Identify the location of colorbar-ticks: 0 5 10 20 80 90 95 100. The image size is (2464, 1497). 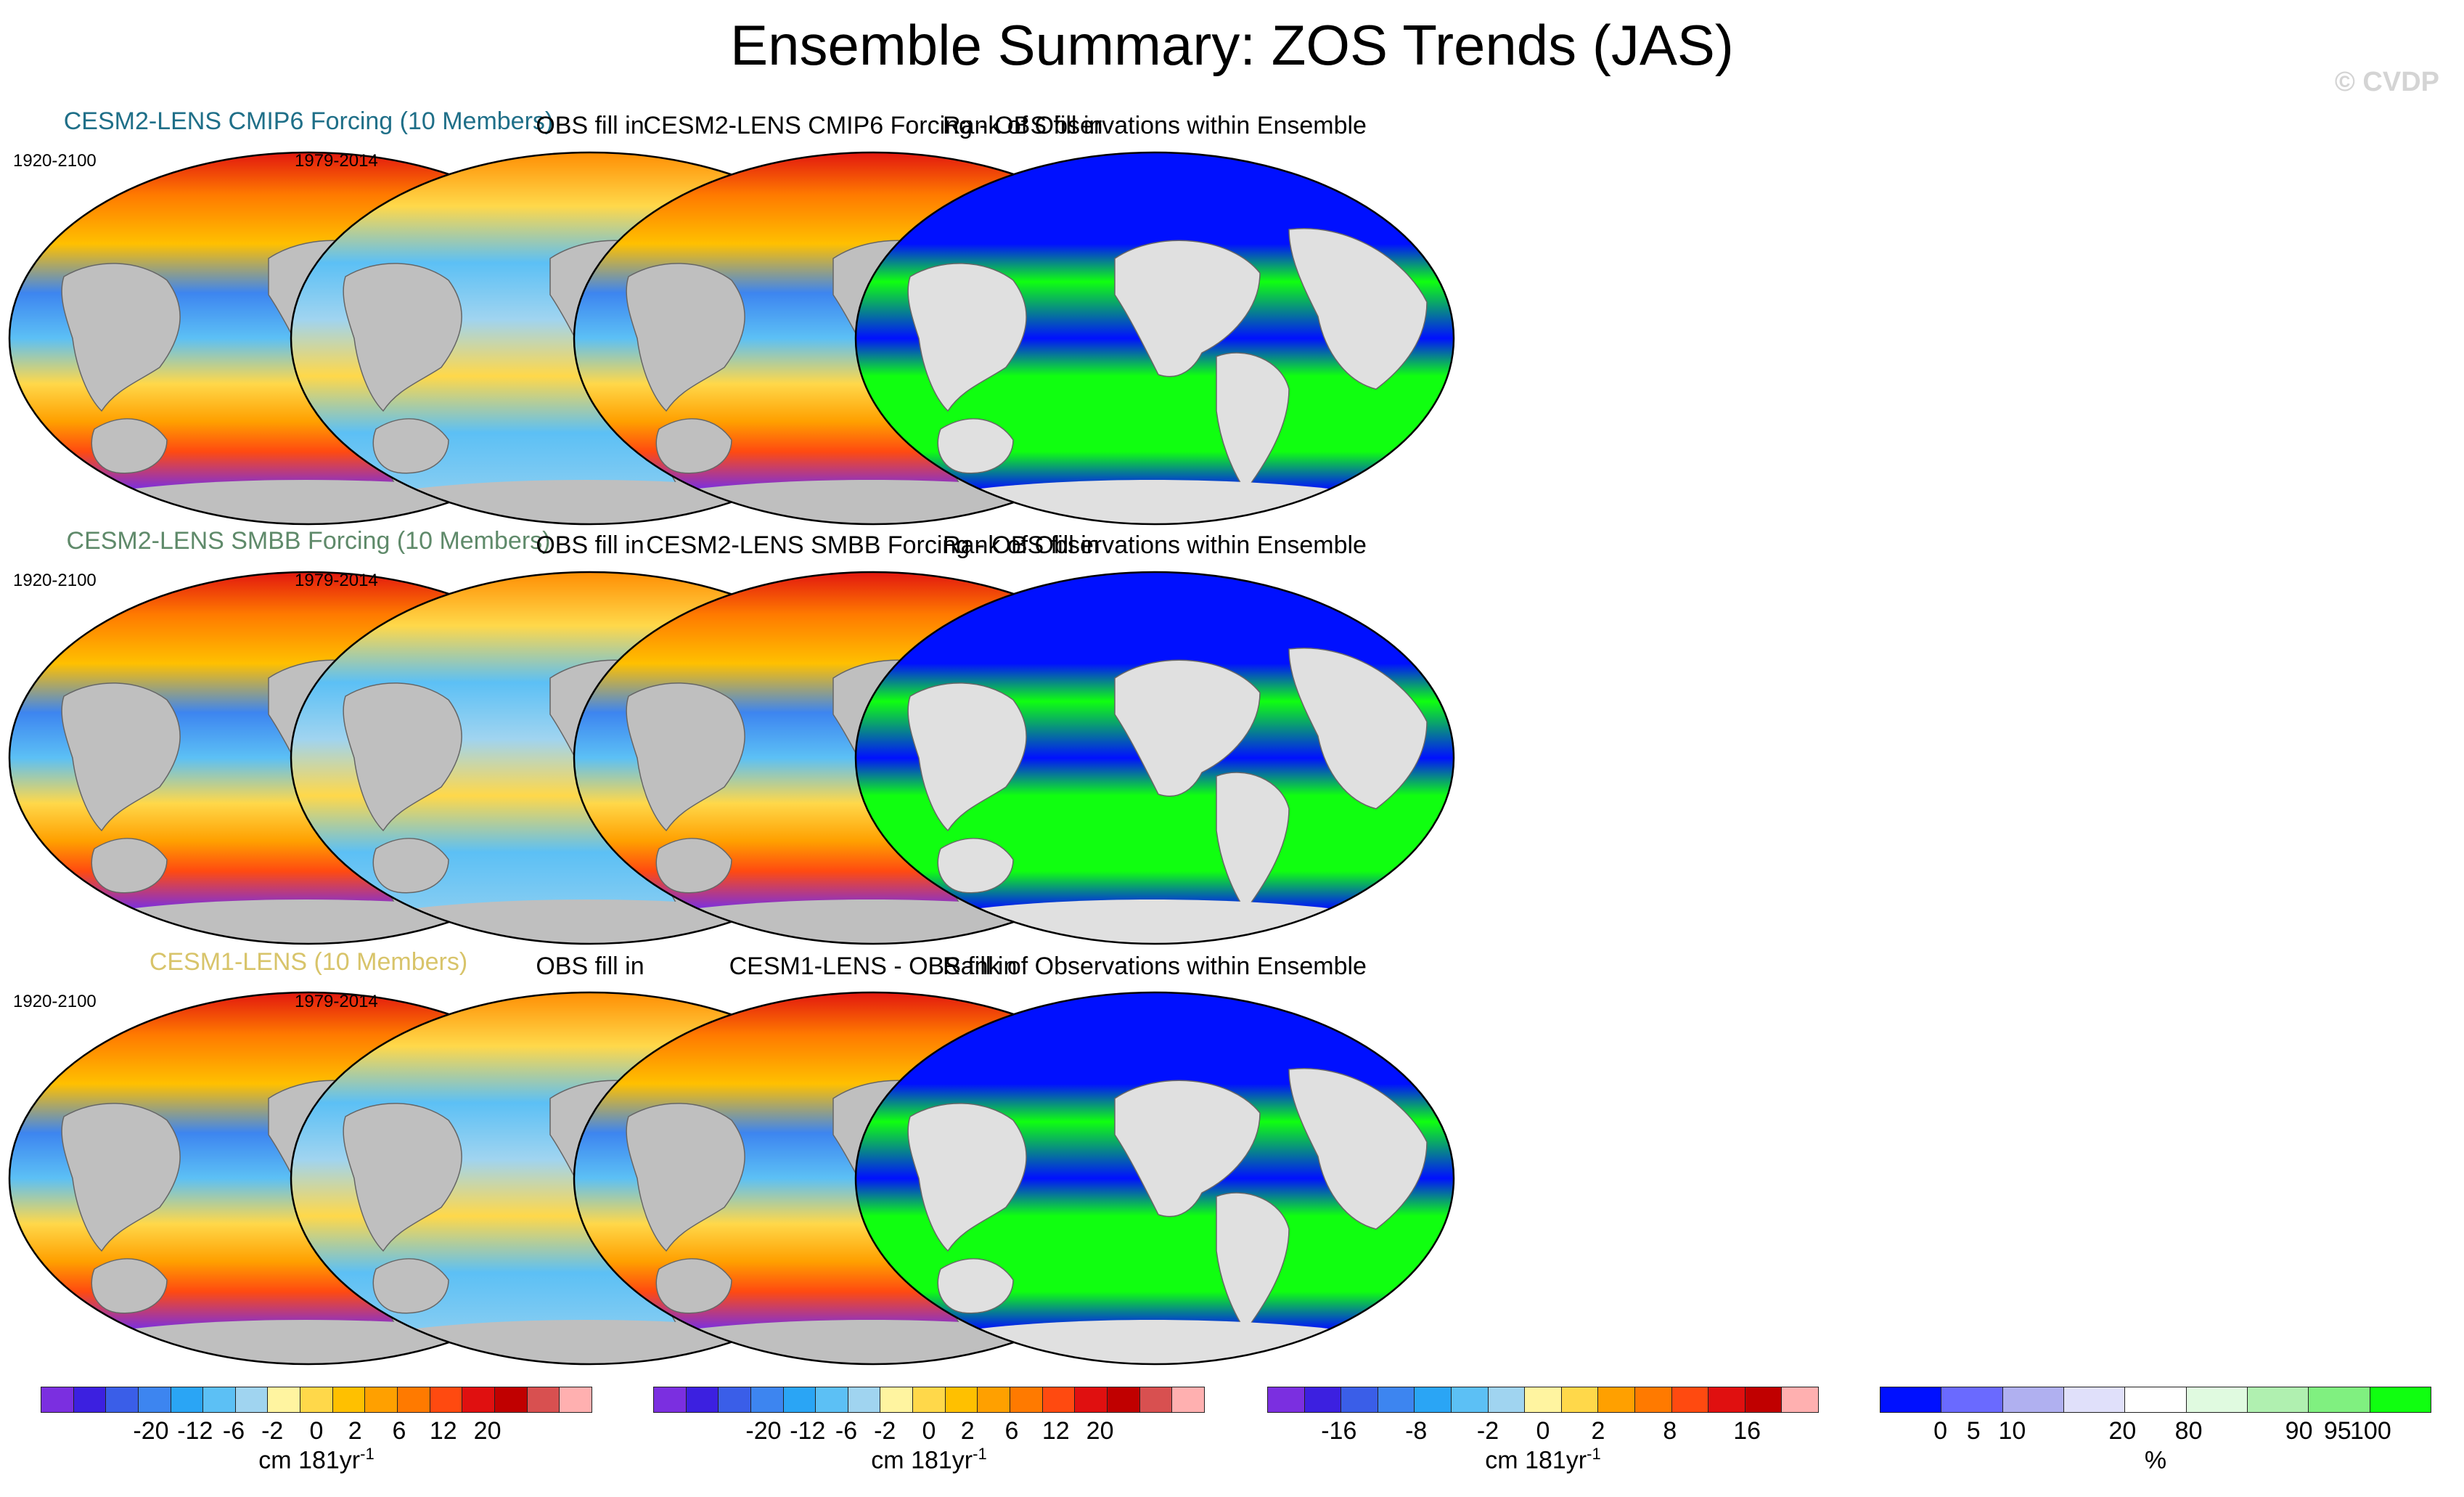
(2155, 1431).